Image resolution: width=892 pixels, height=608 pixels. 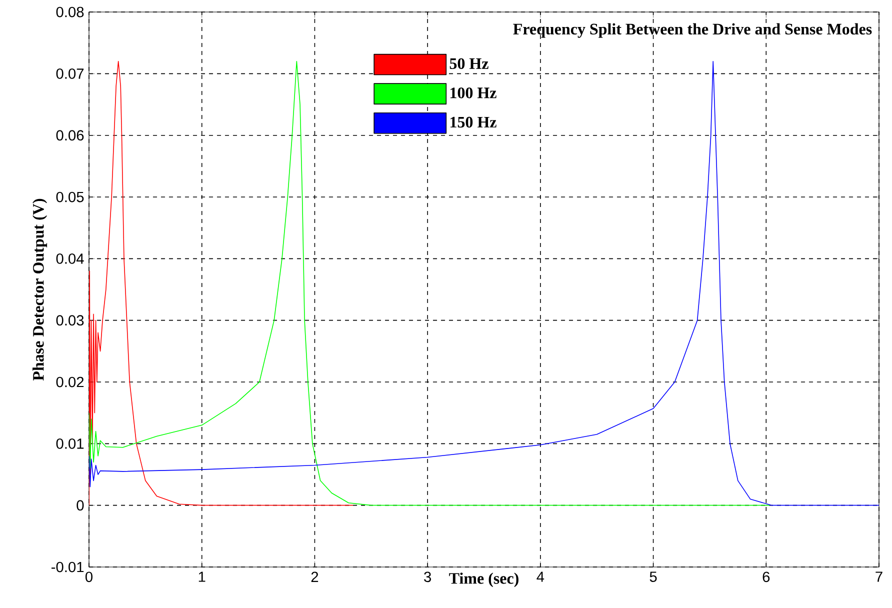 I want to click on y-tick-label: 0, so click(x=80, y=505).